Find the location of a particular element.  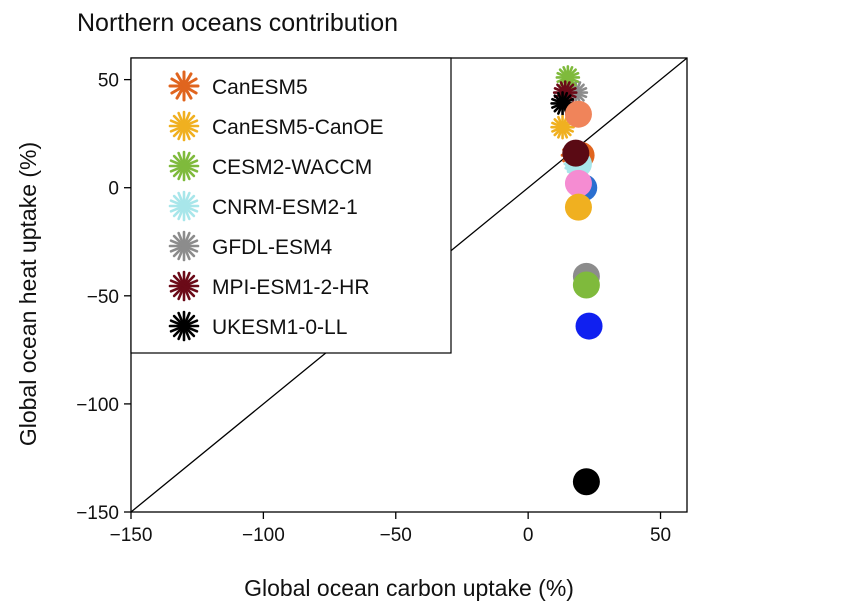

x-tick-label: −50 is located at coordinates (396, 535).